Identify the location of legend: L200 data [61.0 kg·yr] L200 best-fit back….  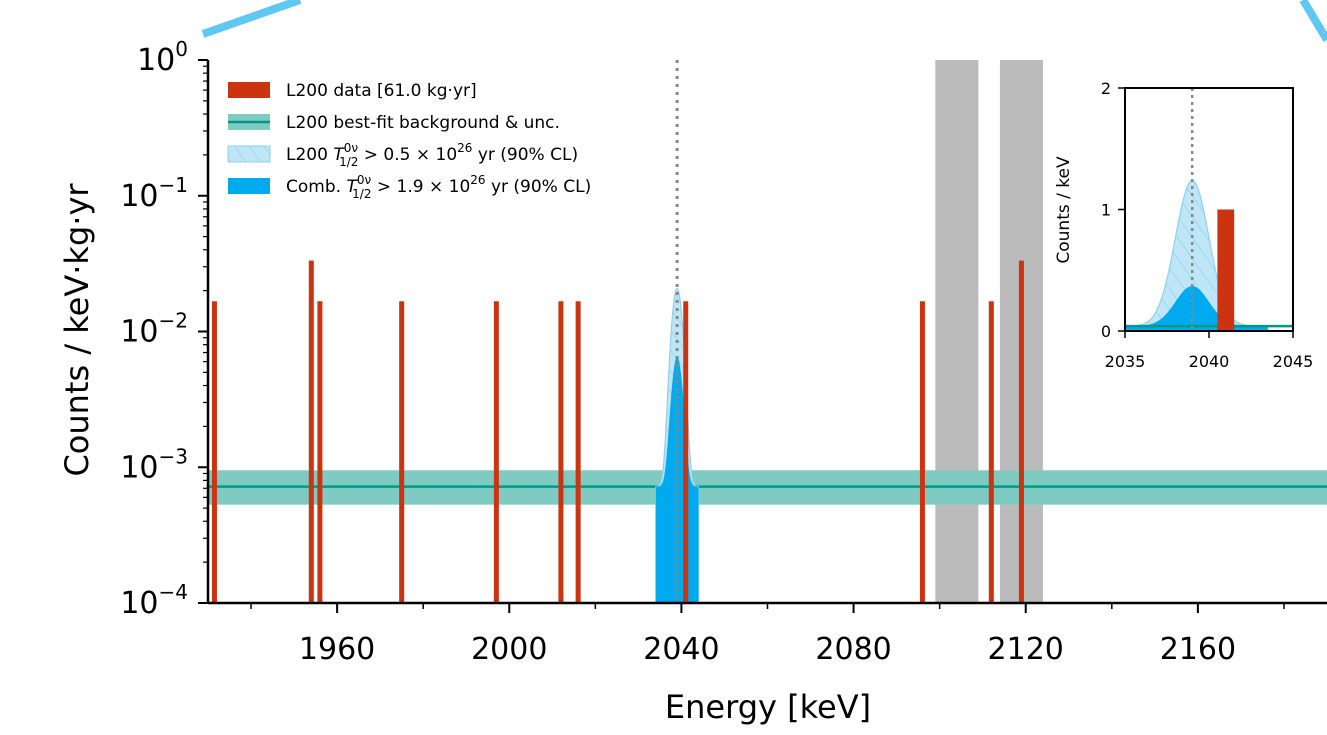
(409, 141).